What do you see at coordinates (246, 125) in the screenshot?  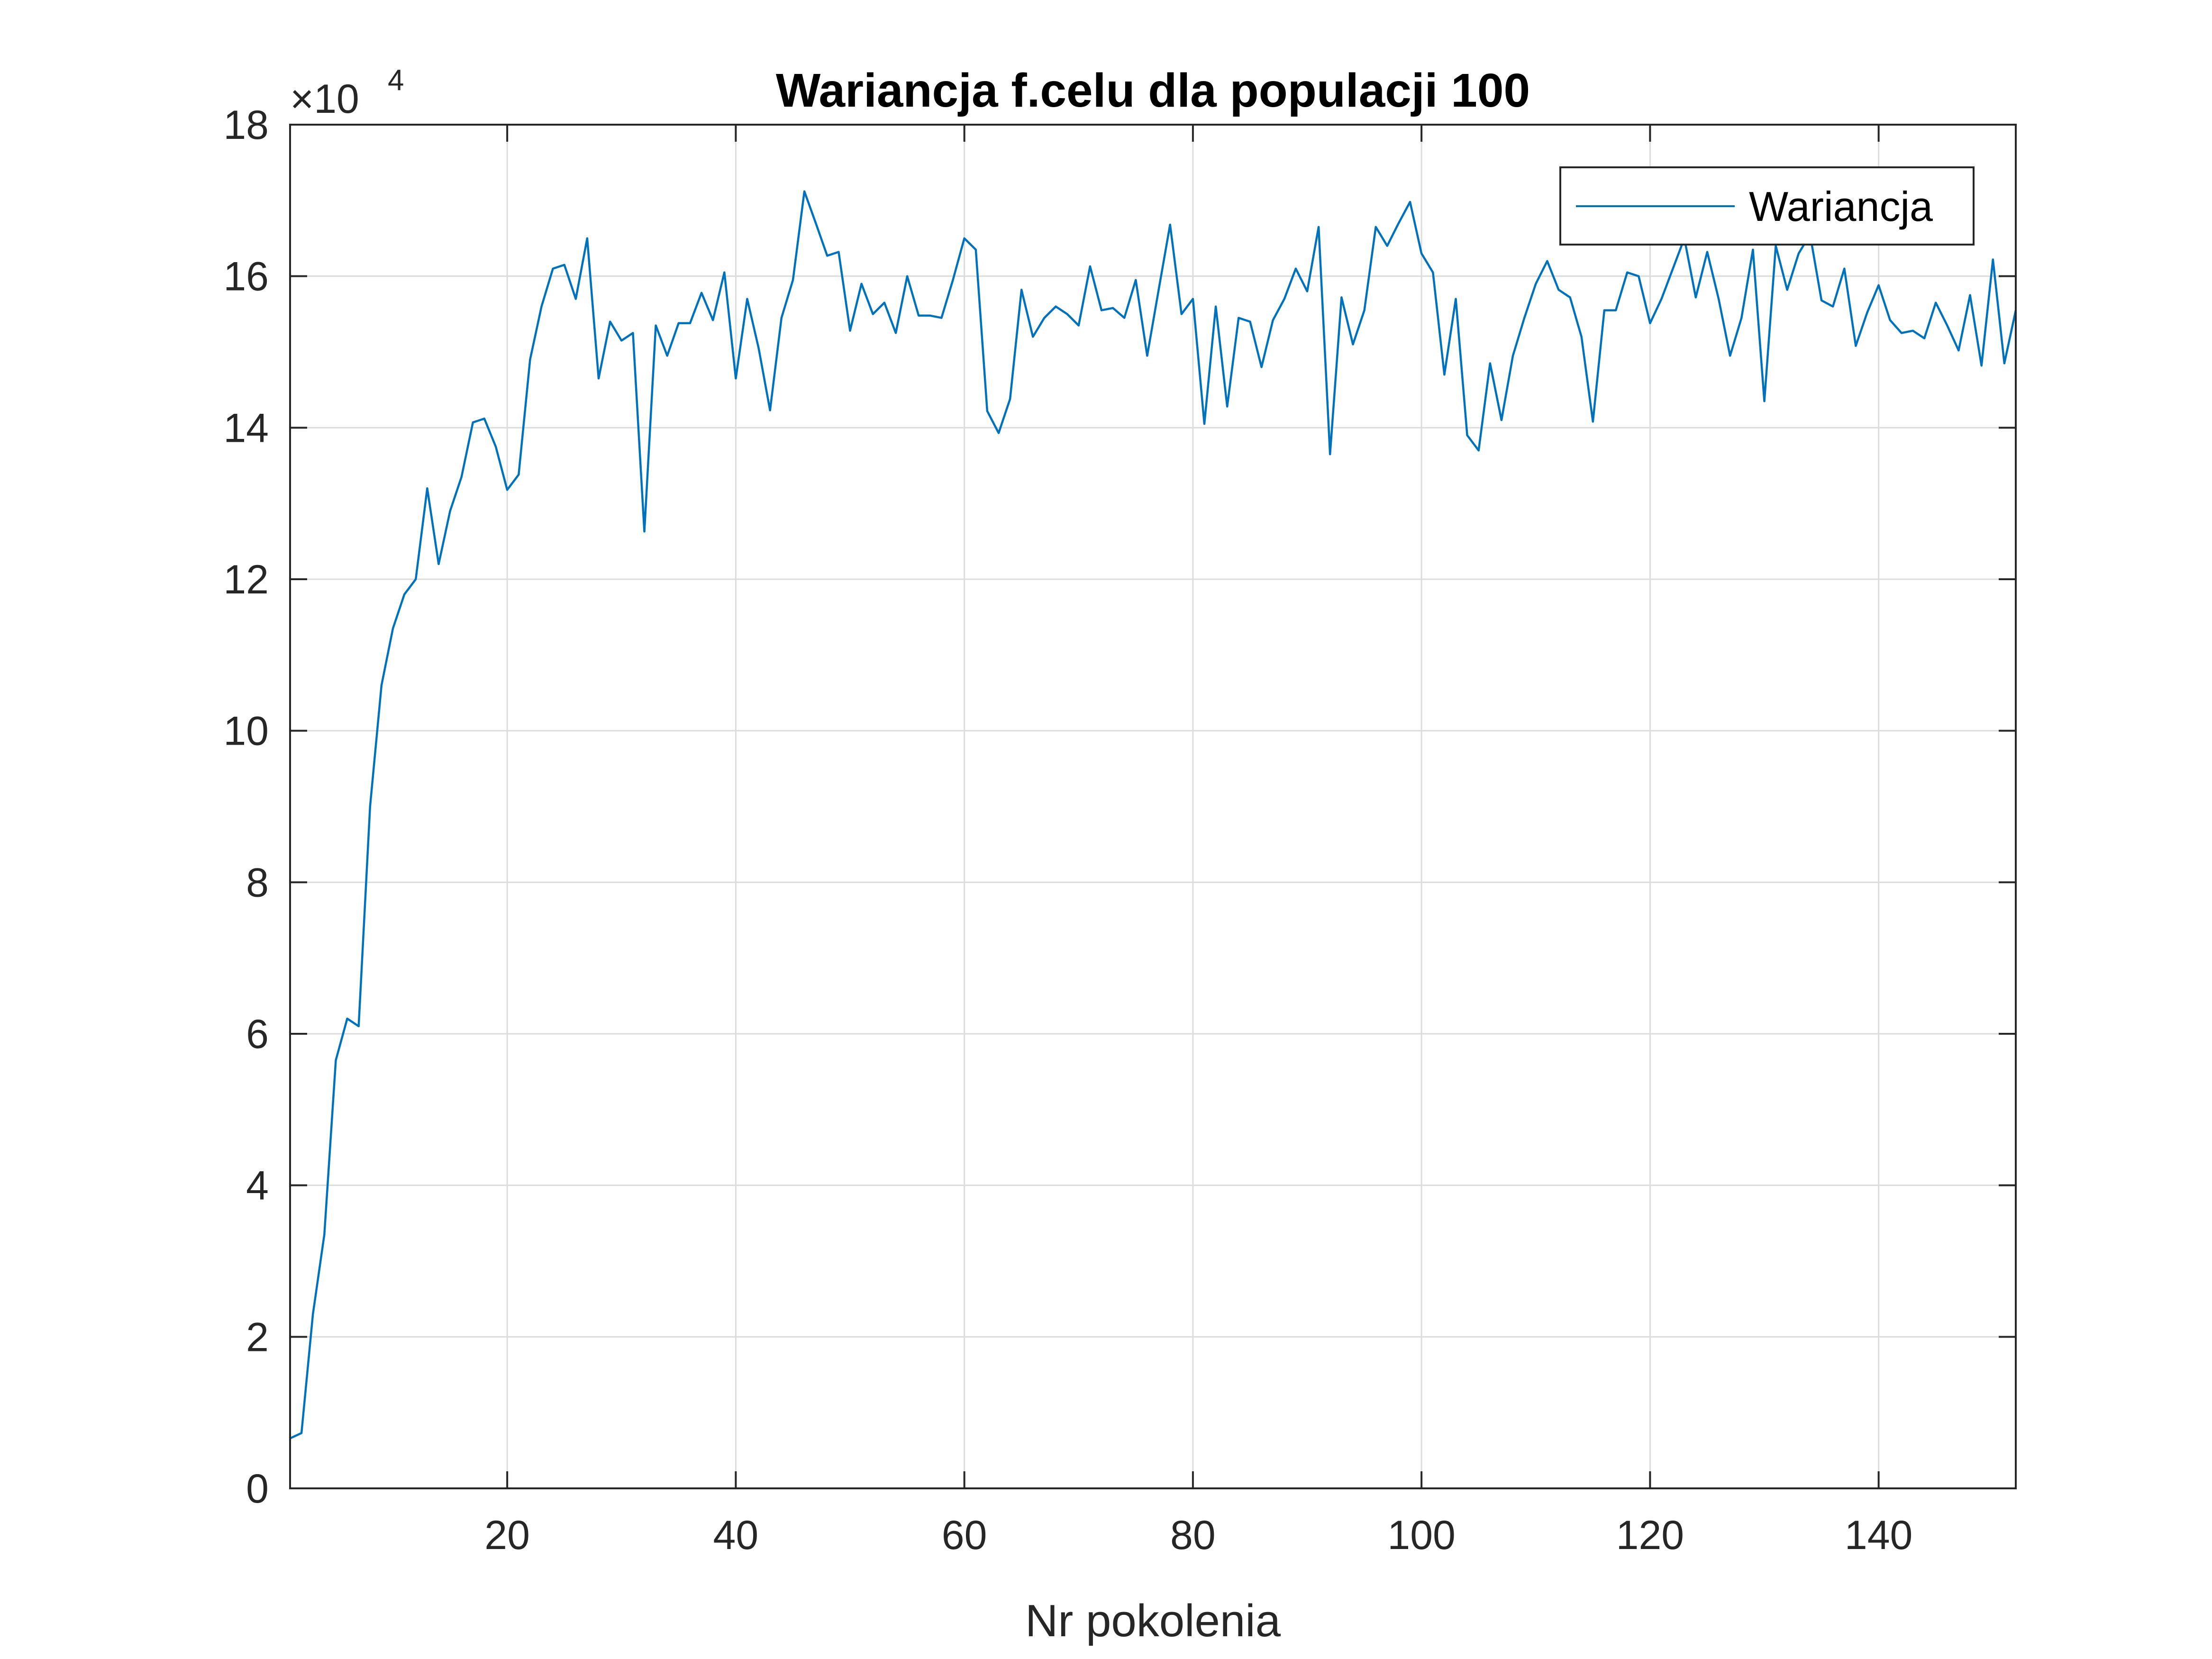 I see `y-tick-label: 18` at bounding box center [246, 125].